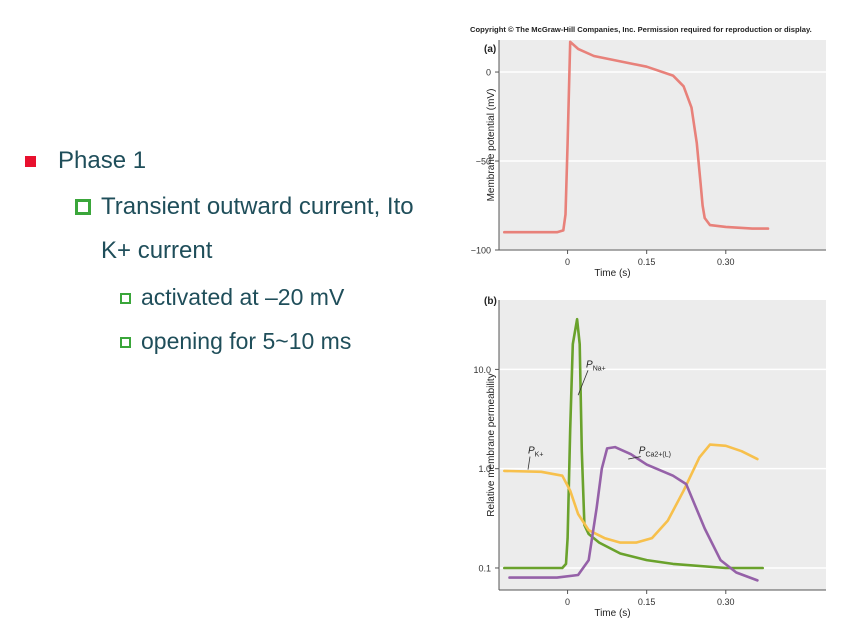 This screenshot has height=643, width=854. I want to click on bullet-k-current: K+ current, so click(157, 250).